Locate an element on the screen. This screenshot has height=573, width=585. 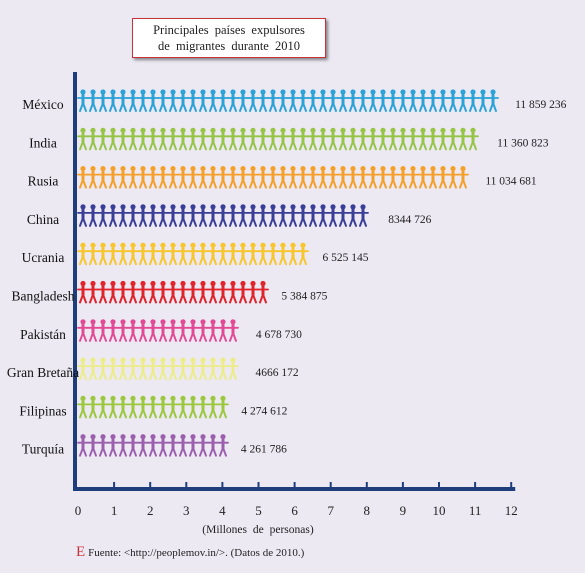
category-label: Filipinas is located at coordinates (42, 410).